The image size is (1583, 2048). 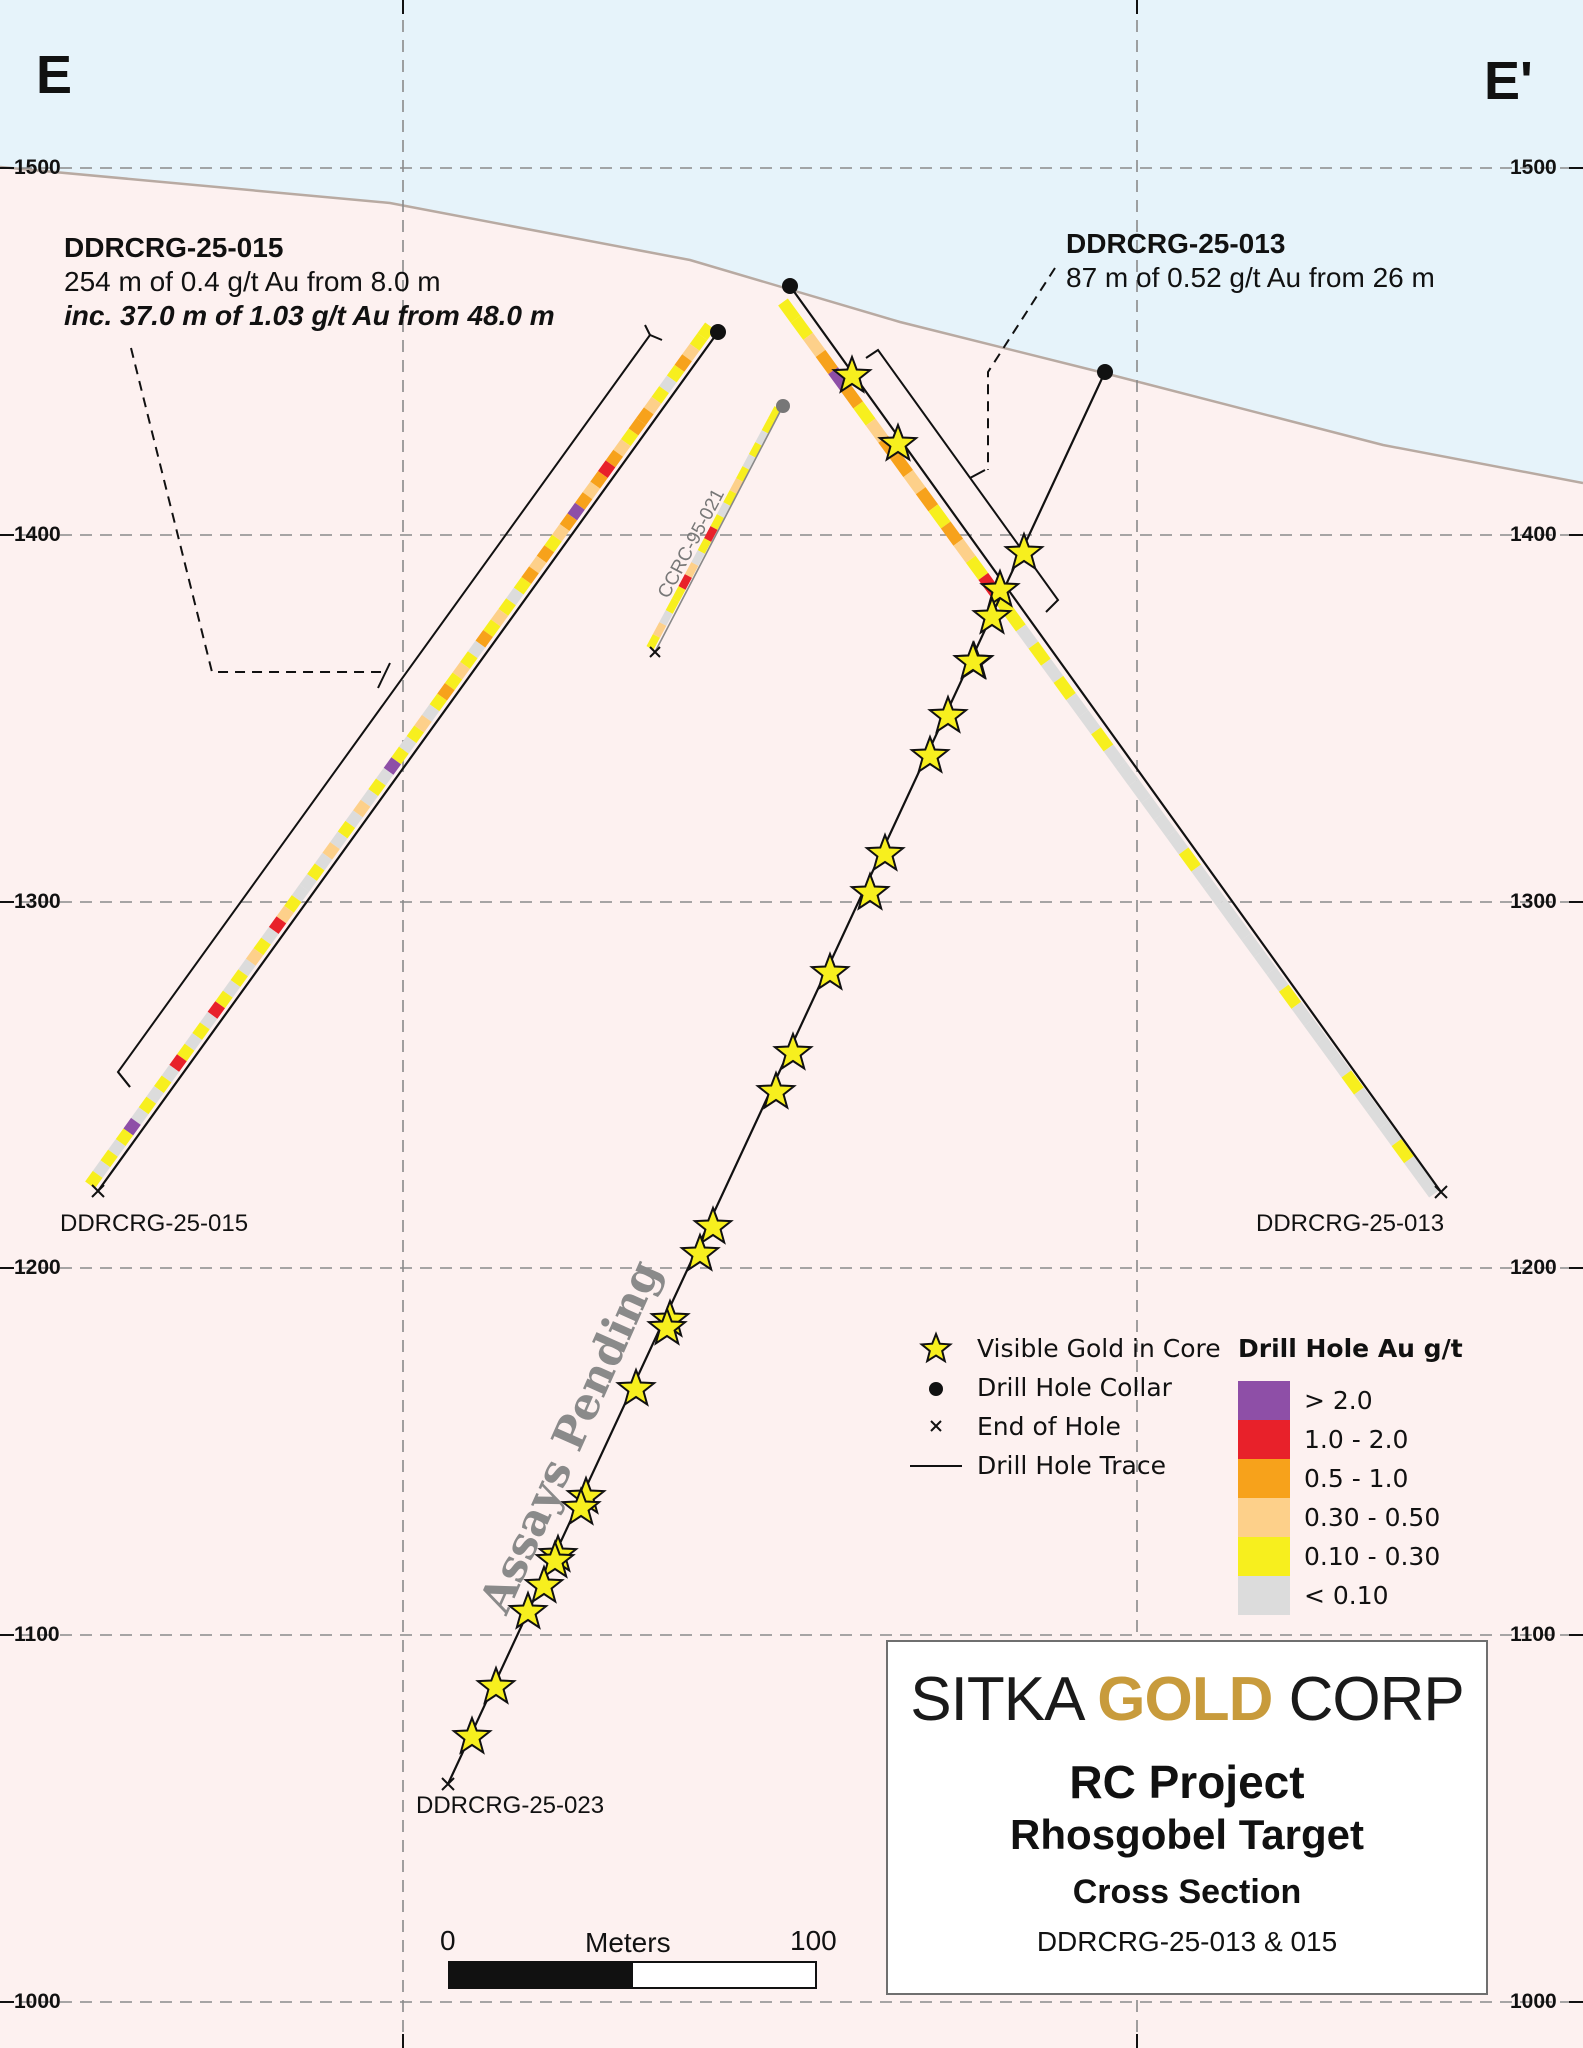 I want to click on grade-label: > 2.0, so click(x=1338, y=1400).